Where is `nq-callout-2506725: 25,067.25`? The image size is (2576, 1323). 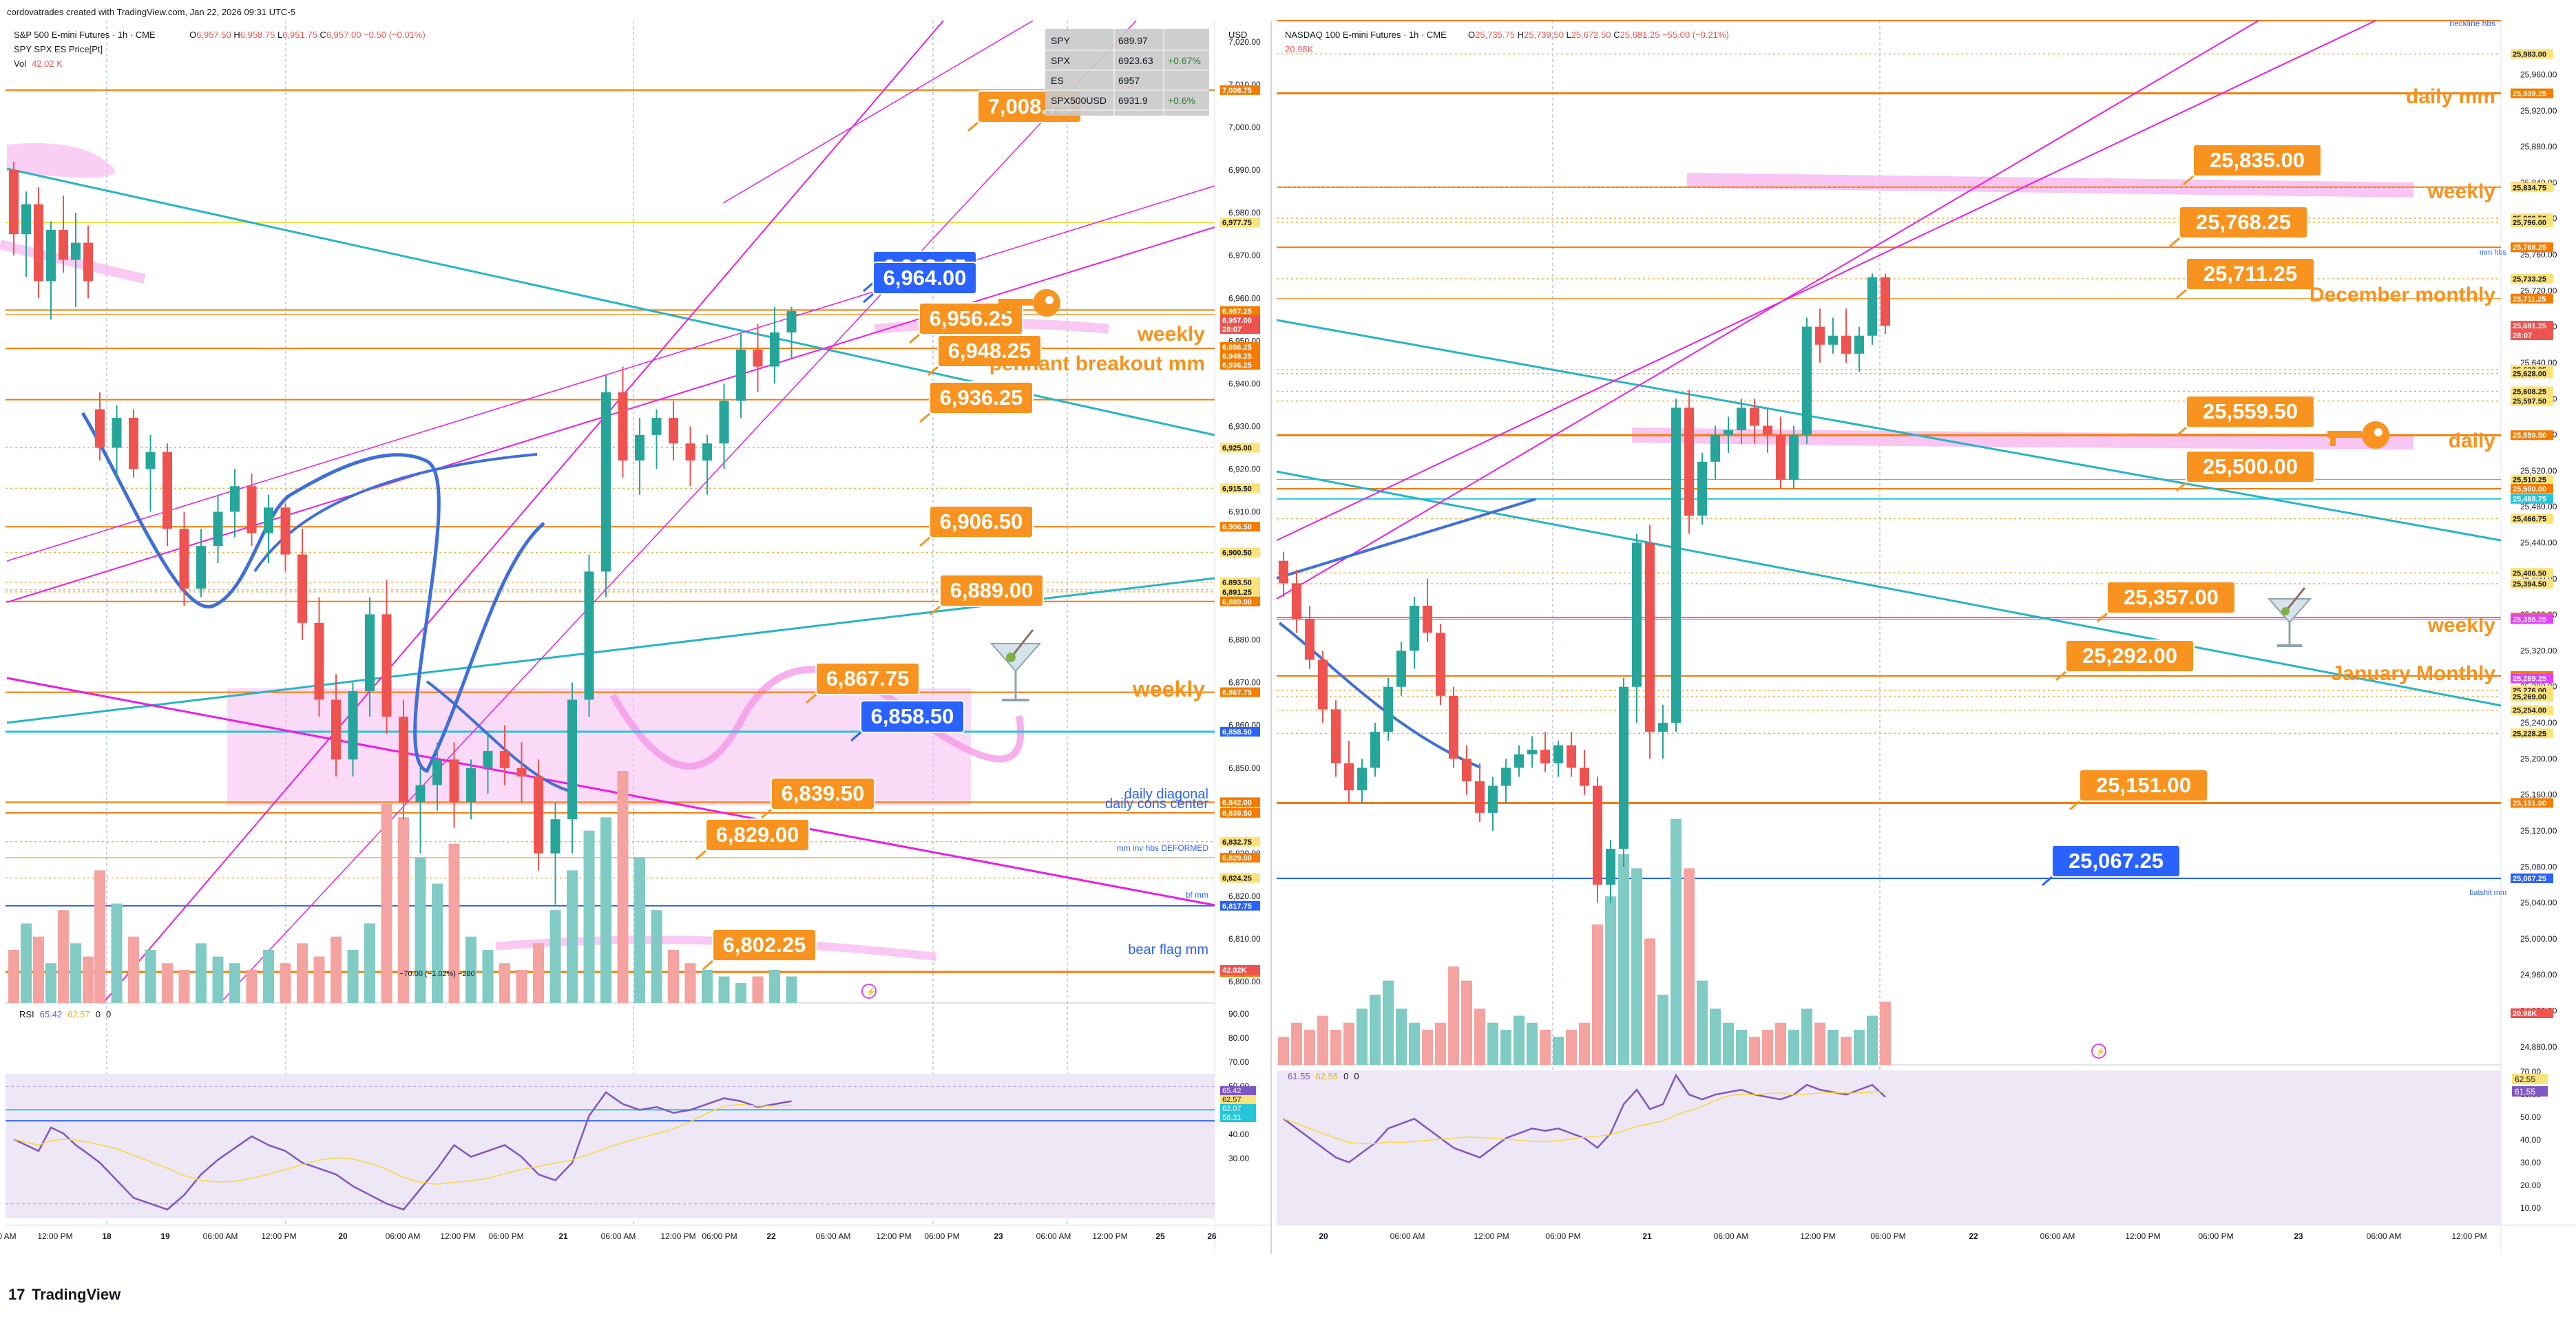
nq-callout-2506725: 25,067.25 is located at coordinates (2111, 866).